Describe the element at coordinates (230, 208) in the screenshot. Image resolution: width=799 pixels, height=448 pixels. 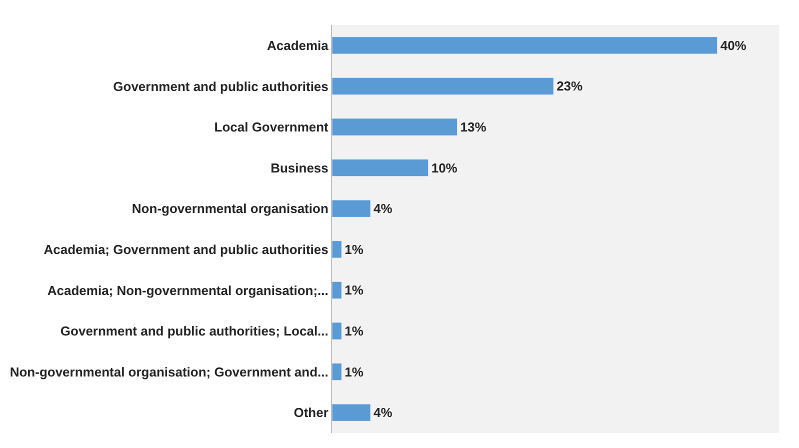
I see `y-tick-label: Non-governmental organisation` at that location.